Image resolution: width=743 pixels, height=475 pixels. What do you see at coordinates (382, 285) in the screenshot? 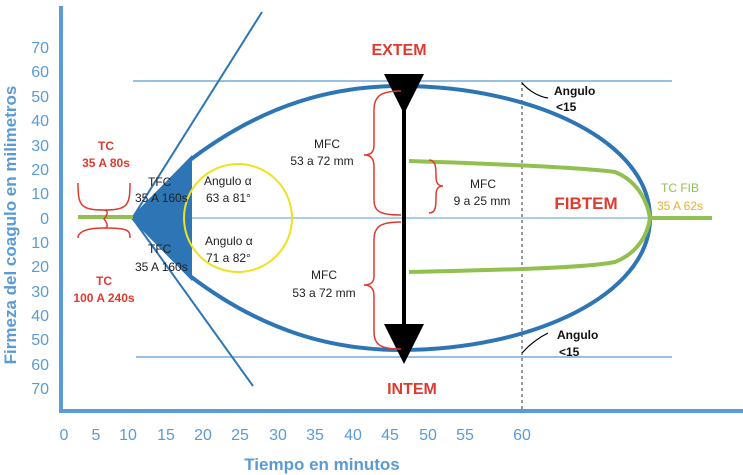
I see `mfc-bottom-brace` at bounding box center [382, 285].